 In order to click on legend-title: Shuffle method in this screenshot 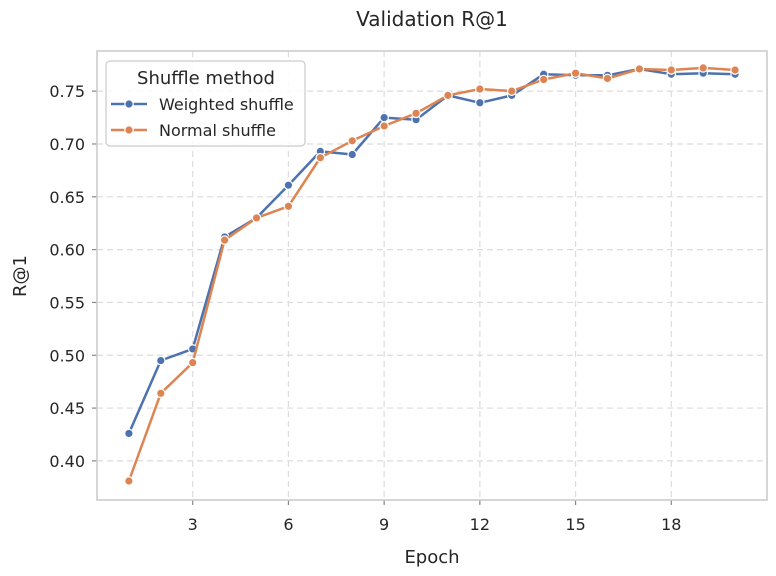, I will do `click(206, 78)`.